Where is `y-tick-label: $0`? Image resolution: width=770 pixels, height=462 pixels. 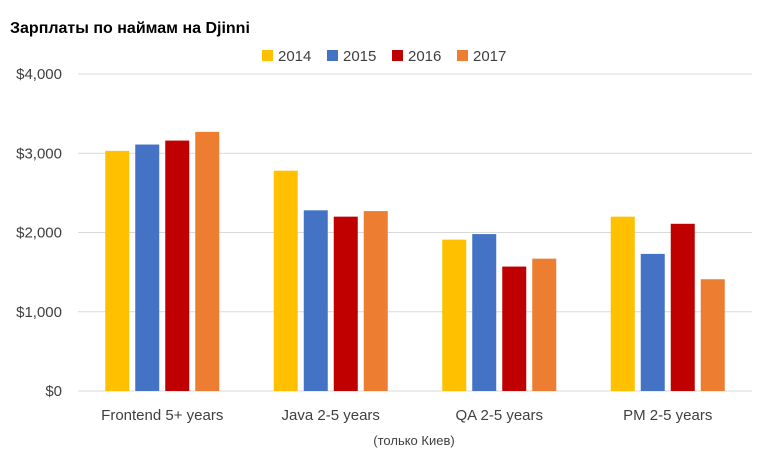 y-tick-label: $0 is located at coordinates (53, 391).